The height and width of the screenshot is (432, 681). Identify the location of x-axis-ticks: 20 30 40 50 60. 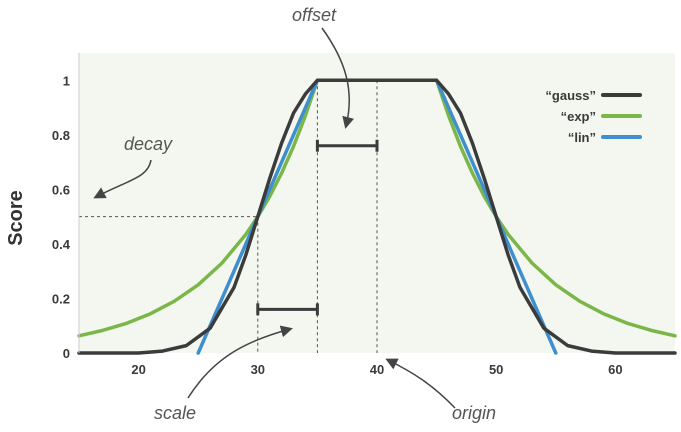
(376, 369).